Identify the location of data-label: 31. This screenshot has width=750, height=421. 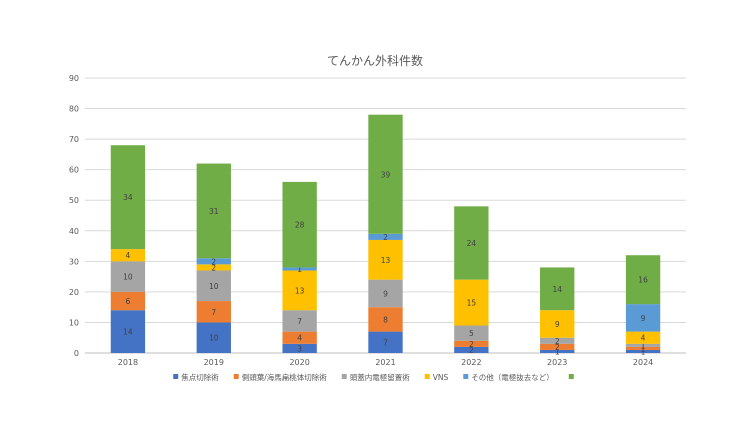
(214, 211).